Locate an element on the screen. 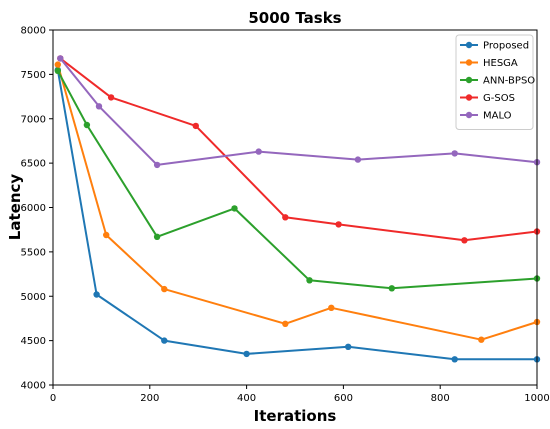 The width and height of the screenshot is (550, 429). y-tick-label: 7000 is located at coordinates (33, 119).